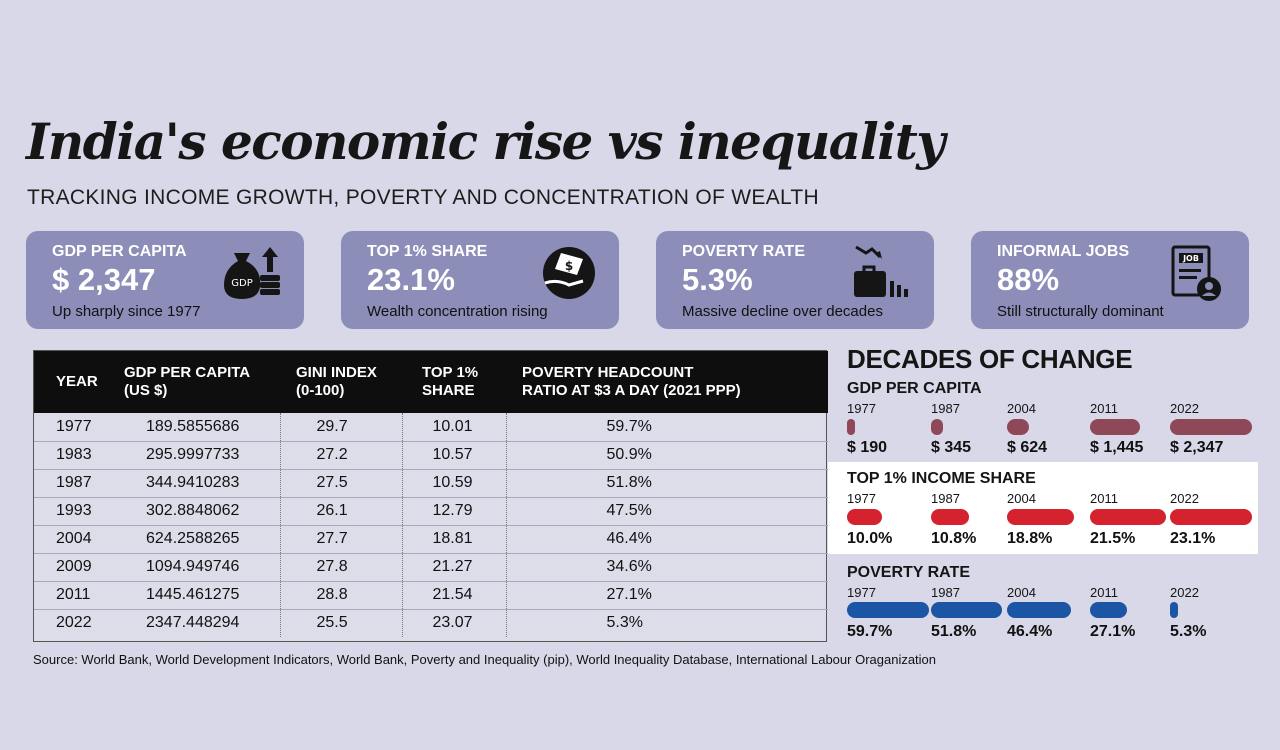 This screenshot has width=1280, height=750. I want to click on cell-poverty-ratio: 59.7%, so click(667, 427).